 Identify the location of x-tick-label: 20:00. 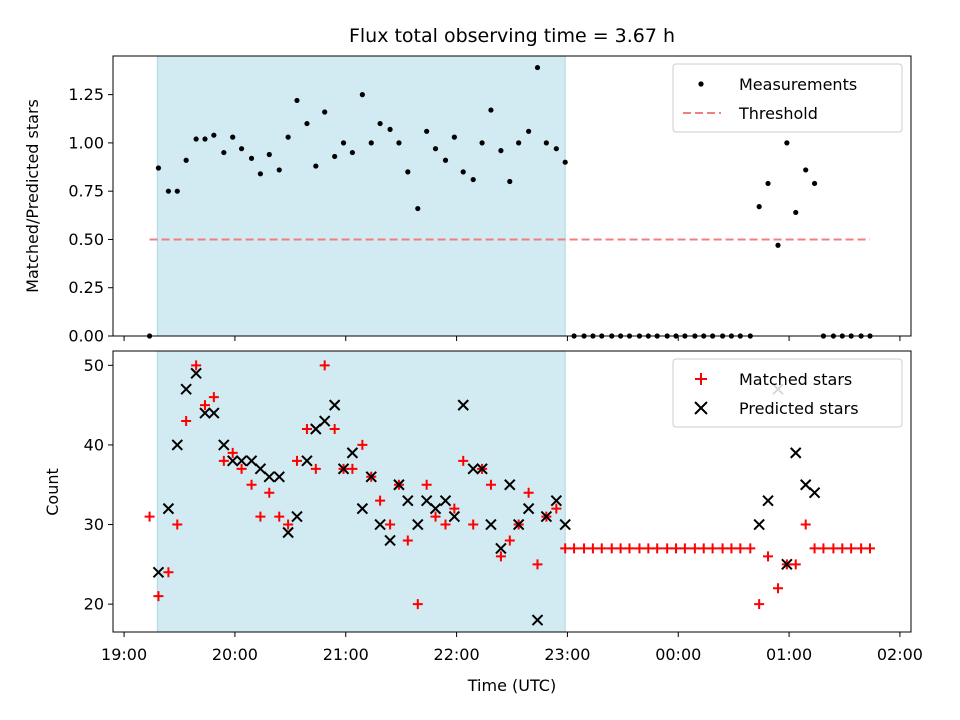
(235, 654).